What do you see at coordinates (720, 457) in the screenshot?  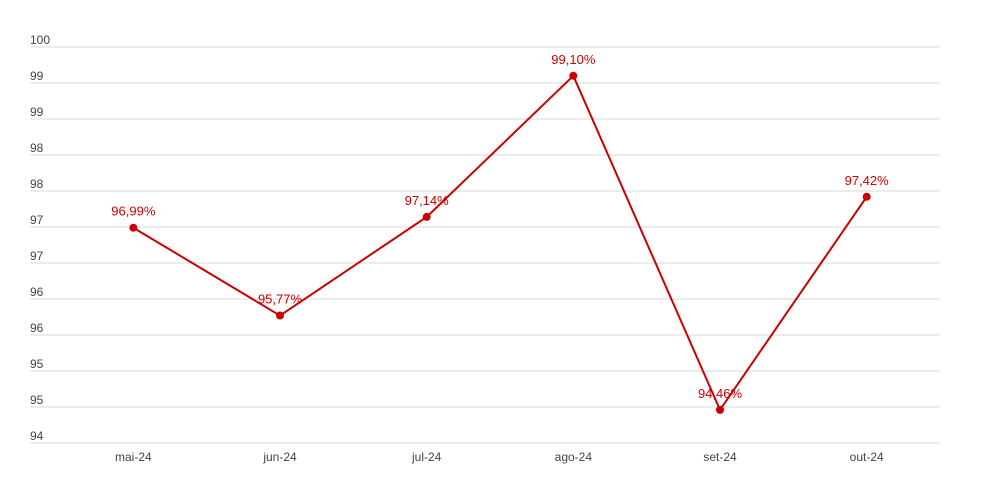 I see `x-tick-label: set-24` at bounding box center [720, 457].